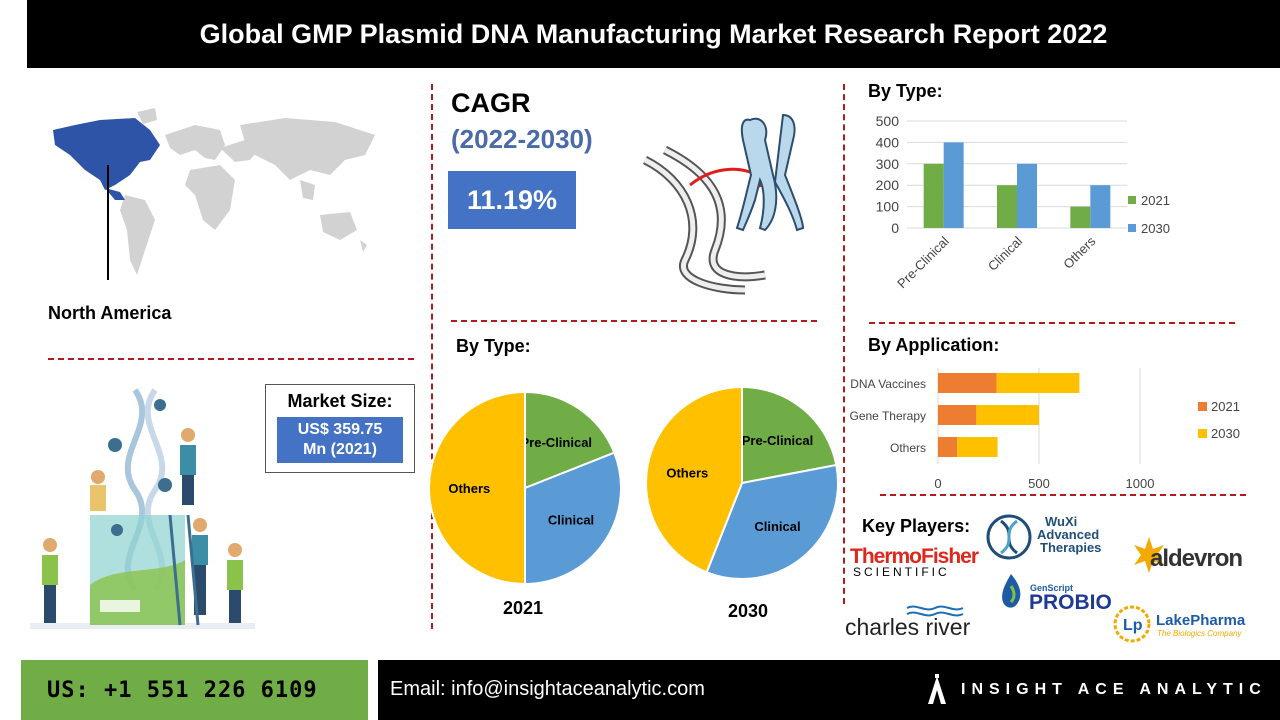 The height and width of the screenshot is (720, 1280). I want to click on world-map, so click(214, 191).